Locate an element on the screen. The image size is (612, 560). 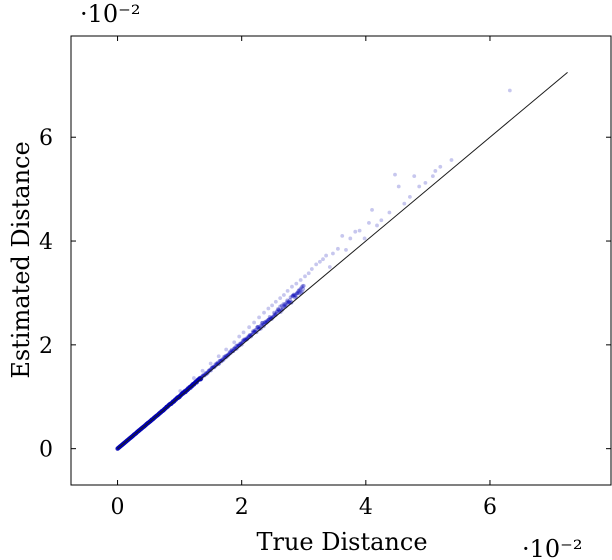
x-tick-label: 4 is located at coordinates (366, 507).